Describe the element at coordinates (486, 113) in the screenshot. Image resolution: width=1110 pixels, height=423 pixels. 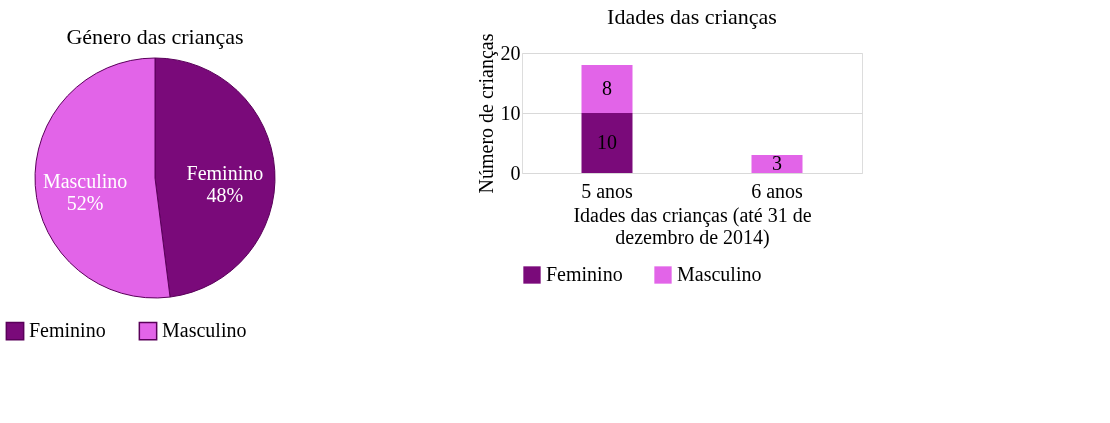
I see `y-axis-title: Número de crianças` at that location.